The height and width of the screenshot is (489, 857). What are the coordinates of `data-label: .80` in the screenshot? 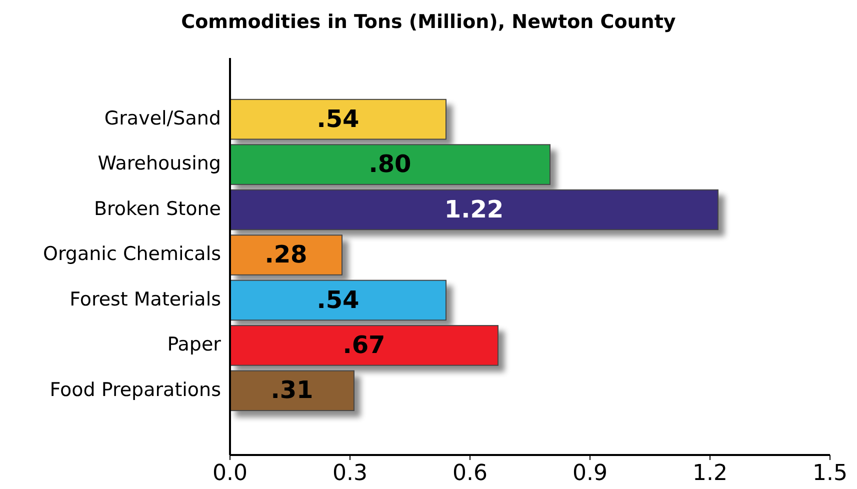 It's located at (390, 164).